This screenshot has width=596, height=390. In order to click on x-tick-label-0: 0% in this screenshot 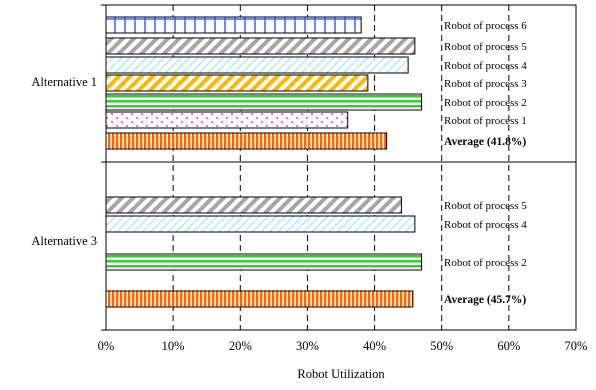, I will do `click(106, 346)`.